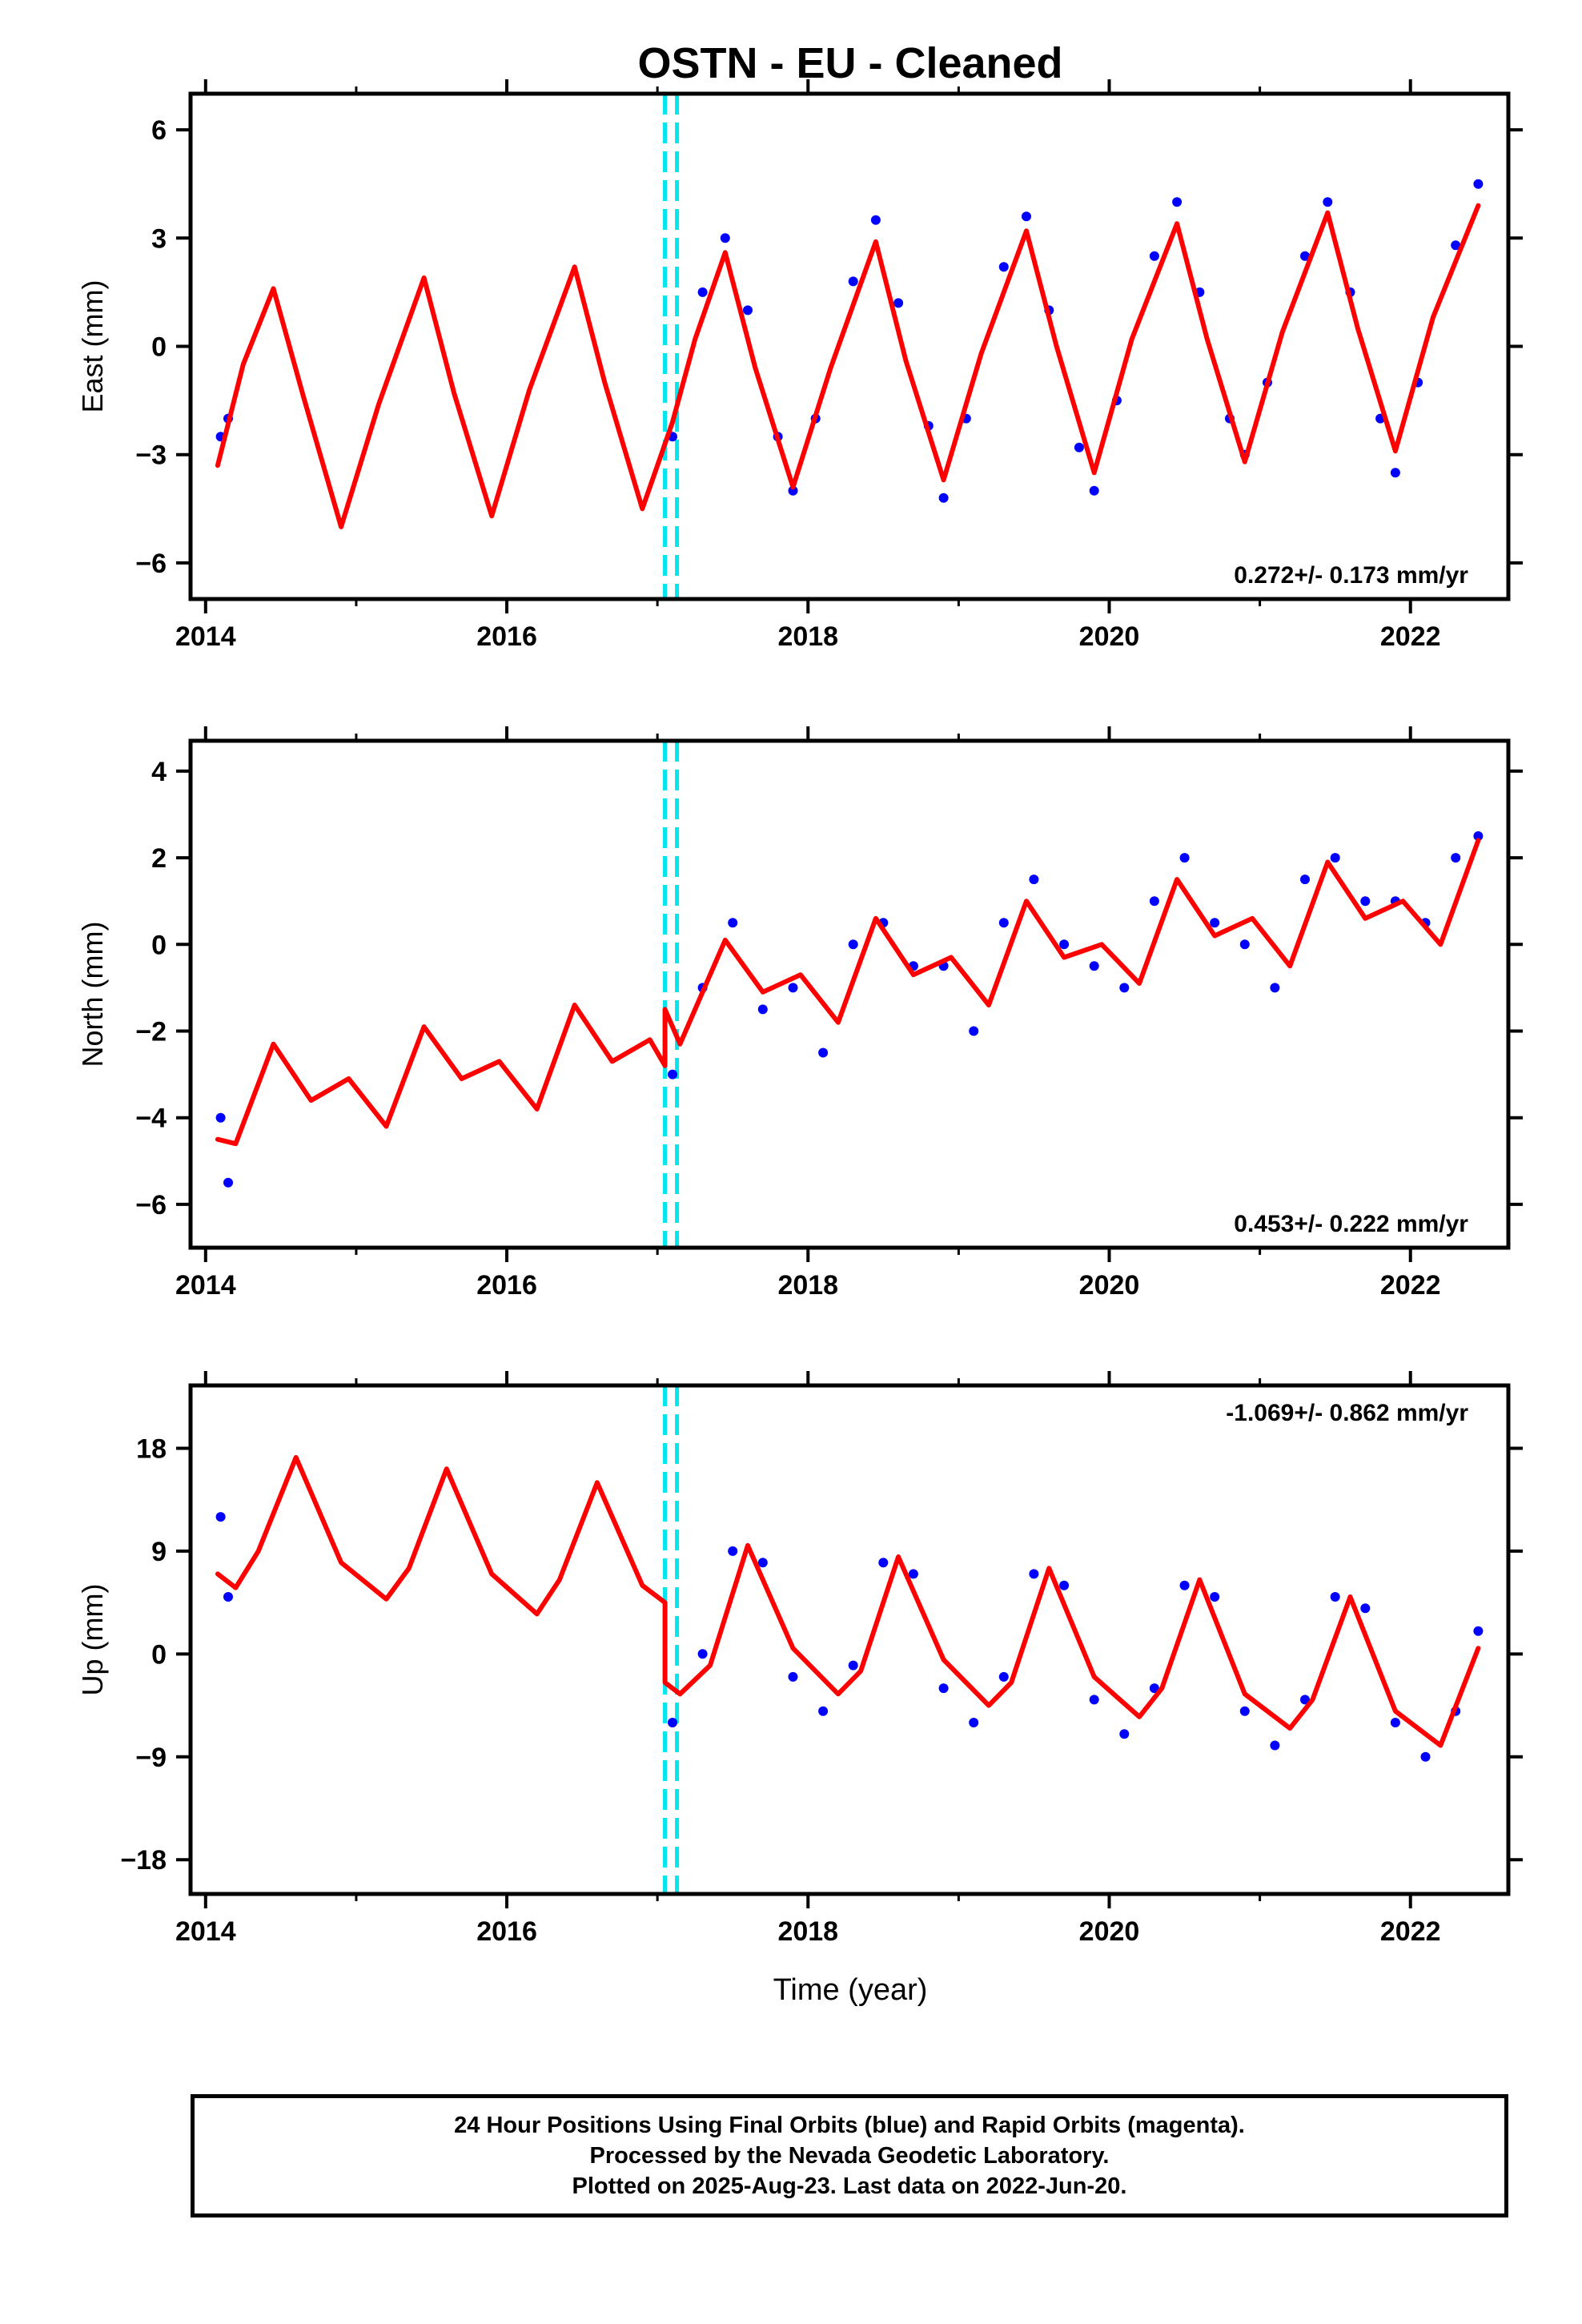 This screenshot has height=2324, width=1582. What do you see at coordinates (92, 1640) in the screenshot?
I see `up-y-axis-label: Up (mm)` at bounding box center [92, 1640].